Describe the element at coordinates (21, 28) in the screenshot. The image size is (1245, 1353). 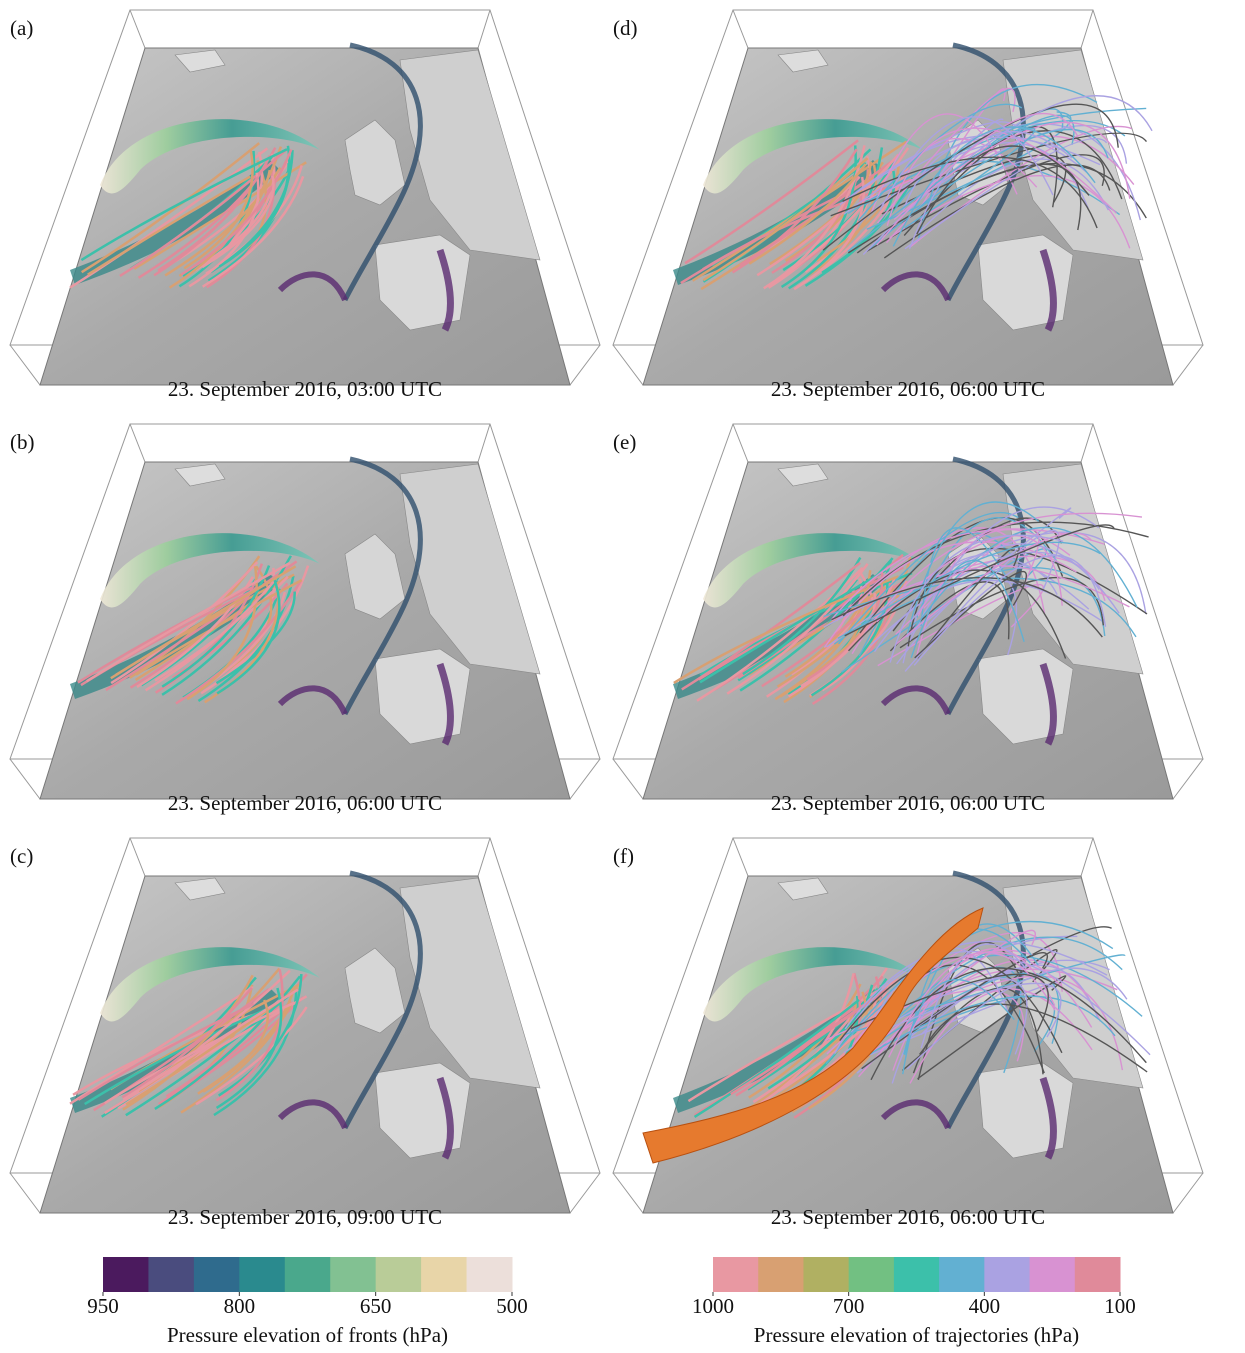
I see `panel-label: (a)` at that location.